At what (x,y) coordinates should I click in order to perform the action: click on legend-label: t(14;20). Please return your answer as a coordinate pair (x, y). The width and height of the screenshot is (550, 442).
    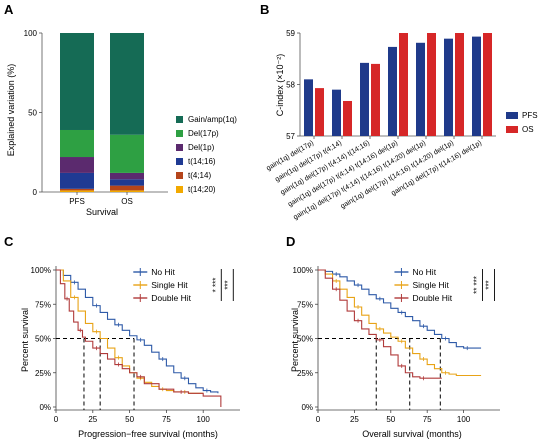
    Looking at the image, I should click on (202, 189).